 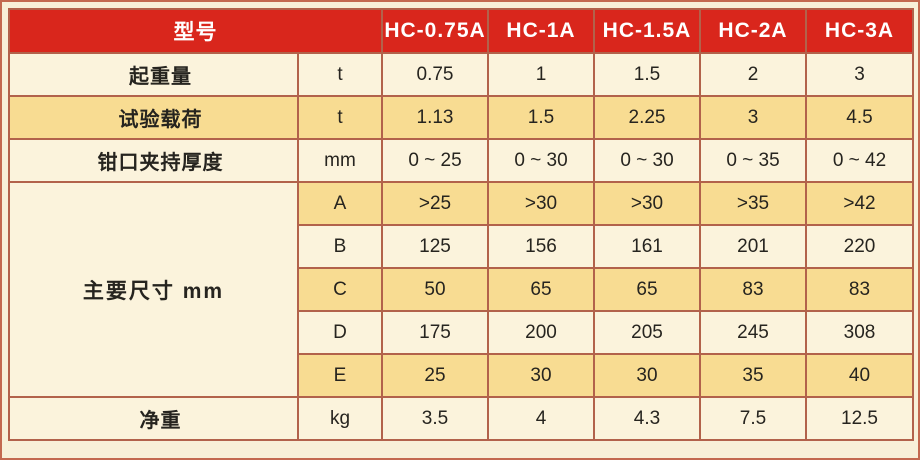 I want to click on value-cell: 4, so click(x=541, y=418).